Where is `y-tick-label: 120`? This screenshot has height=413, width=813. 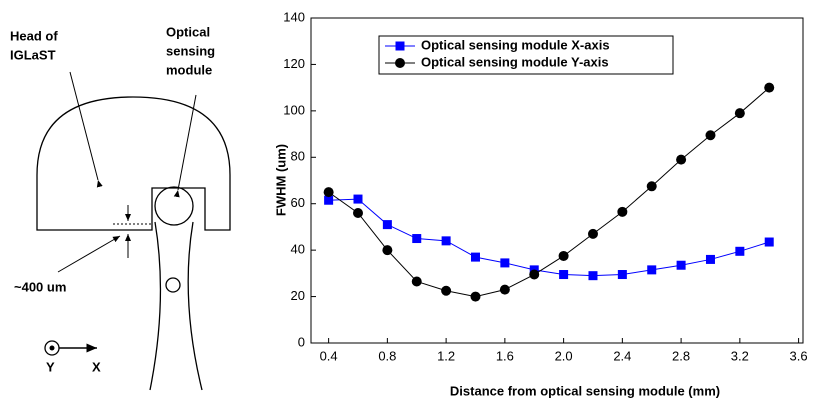
y-tick-label: 120 is located at coordinates (294, 63).